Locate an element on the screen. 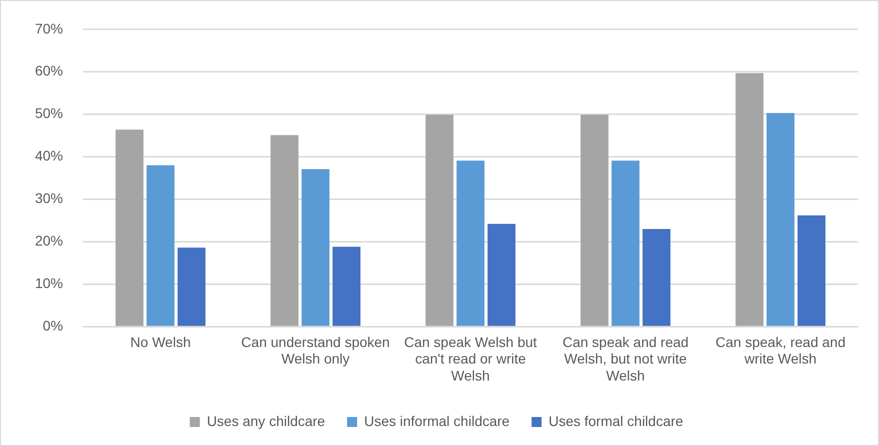  y-tick-label: 60% is located at coordinates (49, 70).